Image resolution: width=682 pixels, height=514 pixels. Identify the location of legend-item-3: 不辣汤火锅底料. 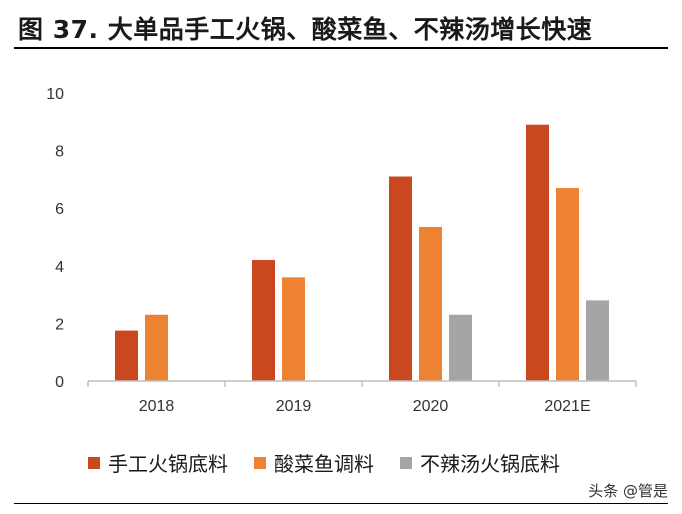
(480, 462).